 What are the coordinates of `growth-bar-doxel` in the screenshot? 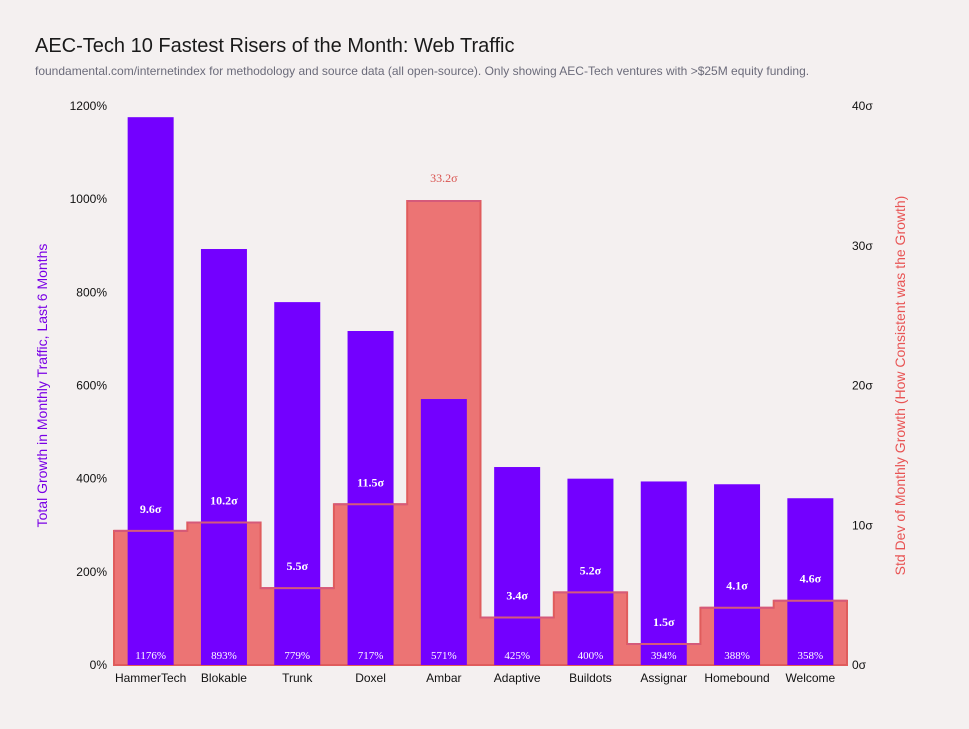 It's located at (370, 497).